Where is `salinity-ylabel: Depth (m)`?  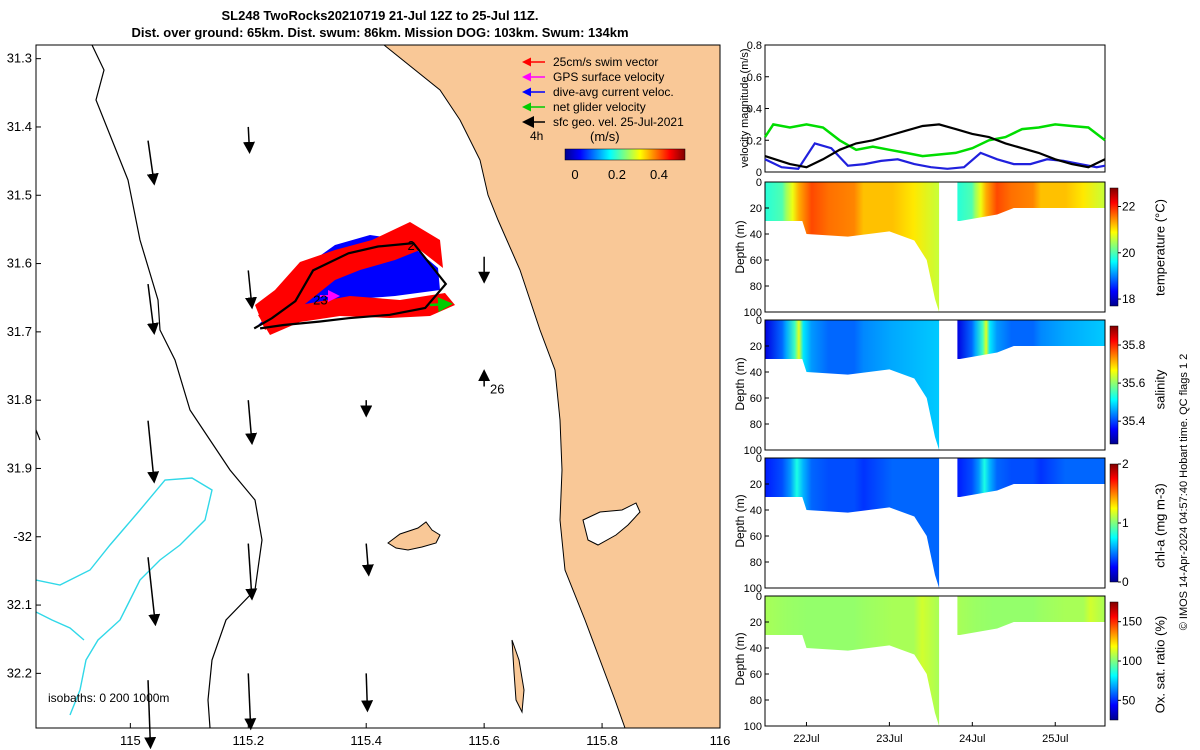 salinity-ylabel: Depth (m) is located at coordinates (740, 384).